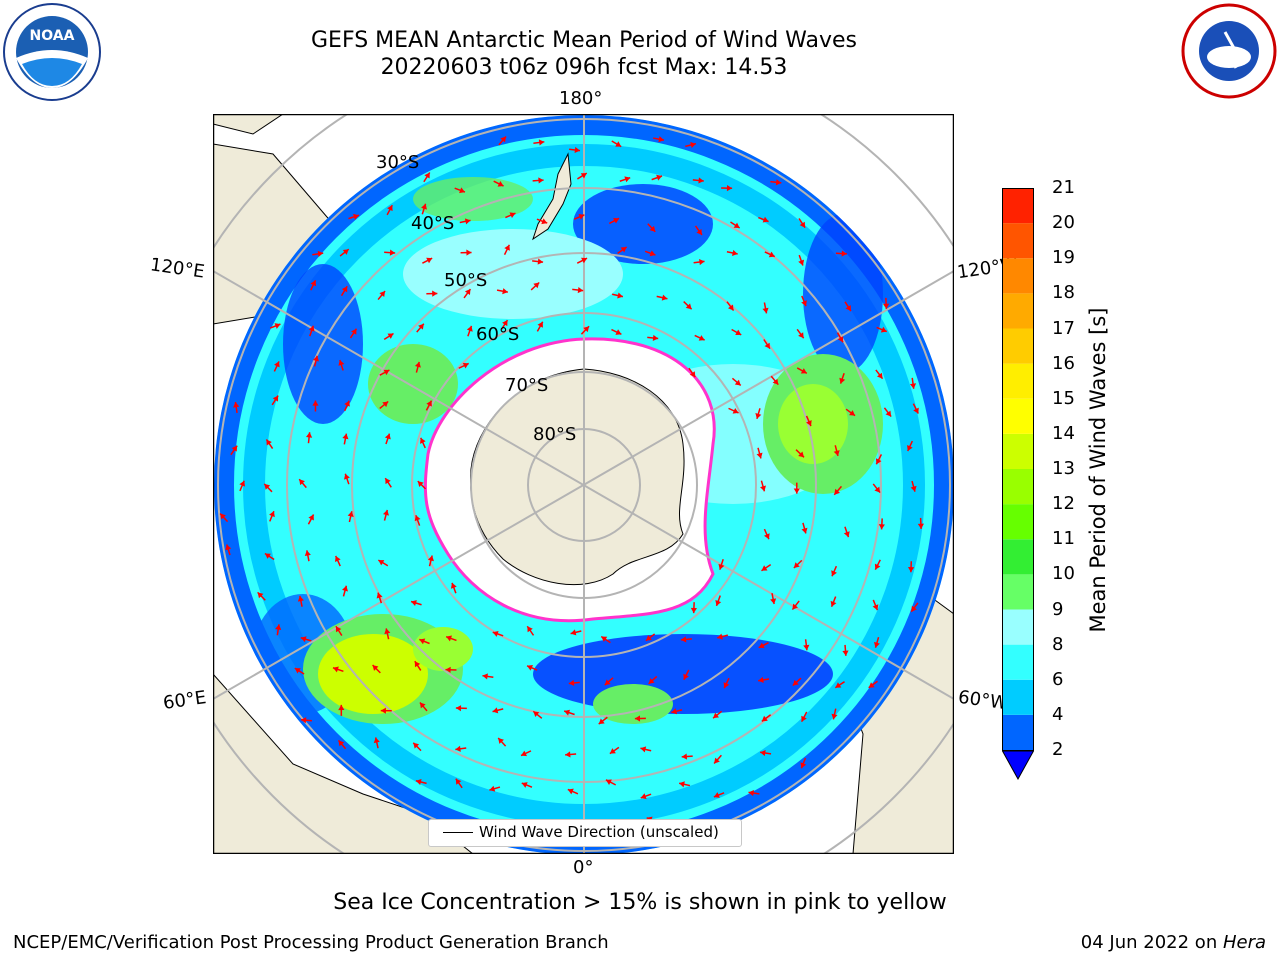  I want to click on lat-label-40s: 40°S, so click(433, 223).